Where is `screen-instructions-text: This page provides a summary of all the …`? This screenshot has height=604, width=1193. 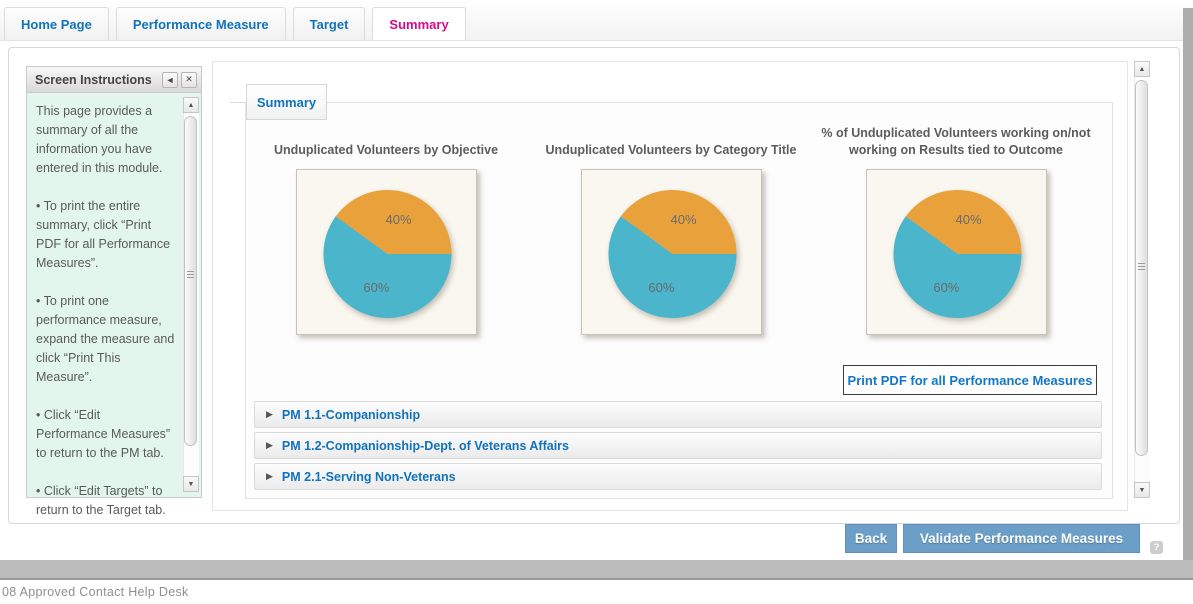
screen-instructions-text: This page provides a summary of all the … is located at coordinates (114, 305).